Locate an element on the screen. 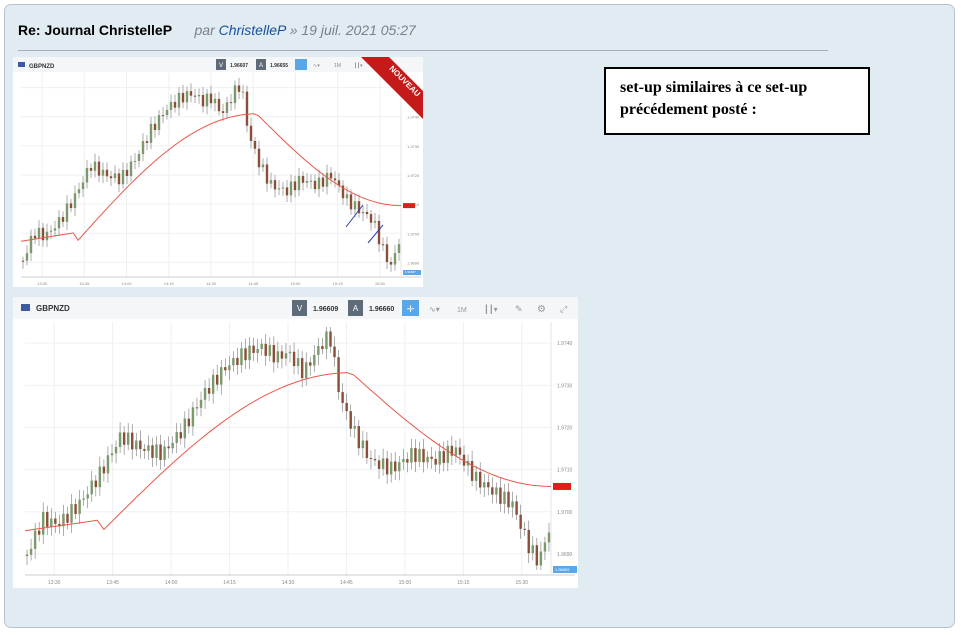 The image size is (961, 635). last-price-label: 1.96609 is located at coordinates (562, 569).